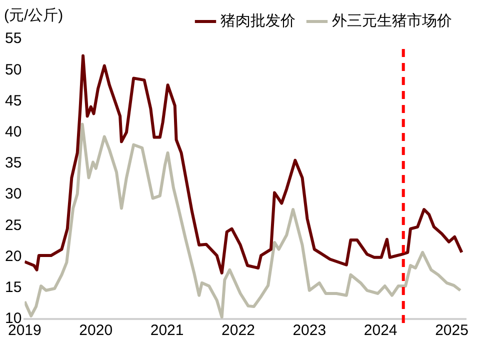  What do you see at coordinates (13, 287) in the screenshot?
I see `y-tick-label: 15` at bounding box center [13, 287].